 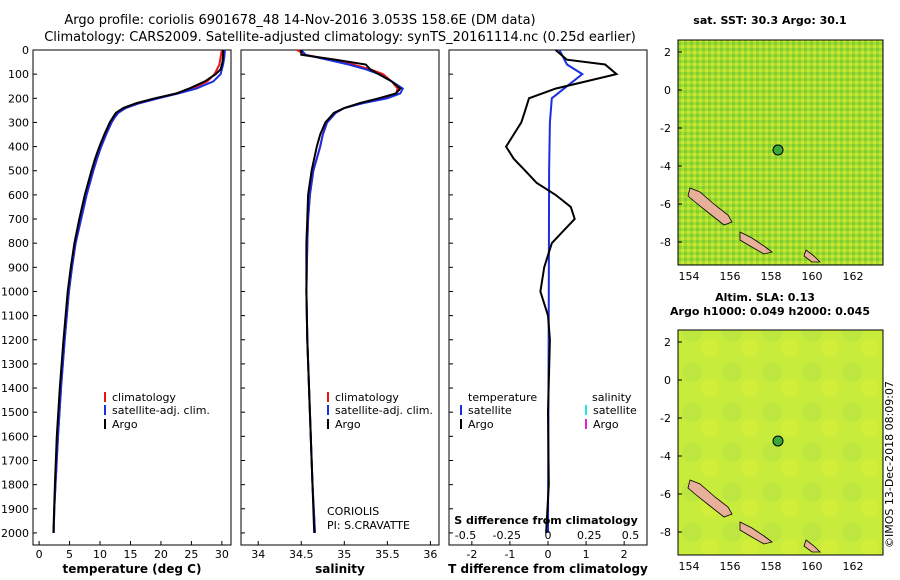 What do you see at coordinates (130, 554) in the screenshot?
I see `x-tick-label: 15` at bounding box center [130, 554].